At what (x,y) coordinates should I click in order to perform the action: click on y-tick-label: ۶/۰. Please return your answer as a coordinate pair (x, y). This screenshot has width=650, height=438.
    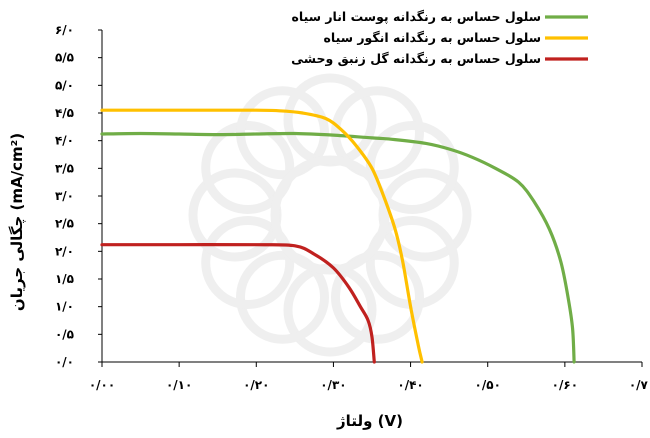
    Looking at the image, I should click on (64, 30).